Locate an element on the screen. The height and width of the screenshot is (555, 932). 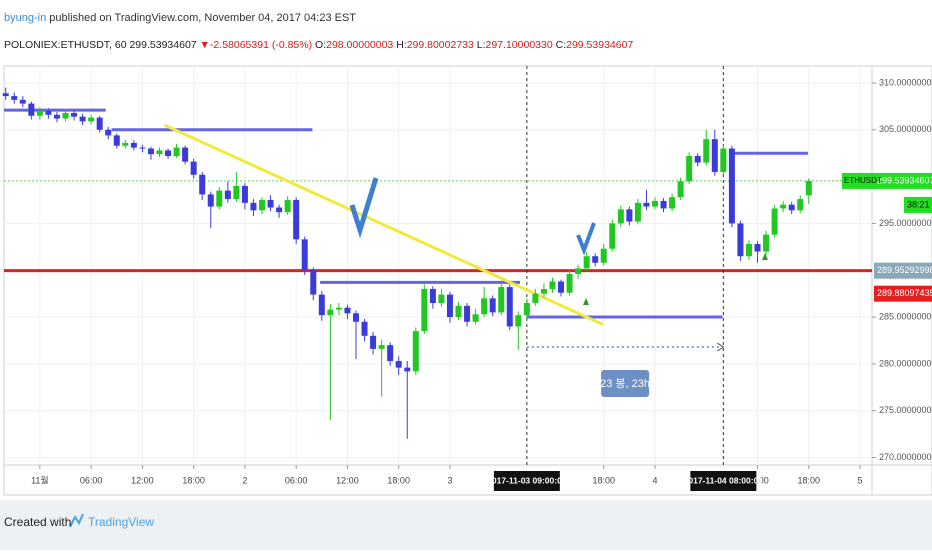
countdown-badge is located at coordinates (918, 204).